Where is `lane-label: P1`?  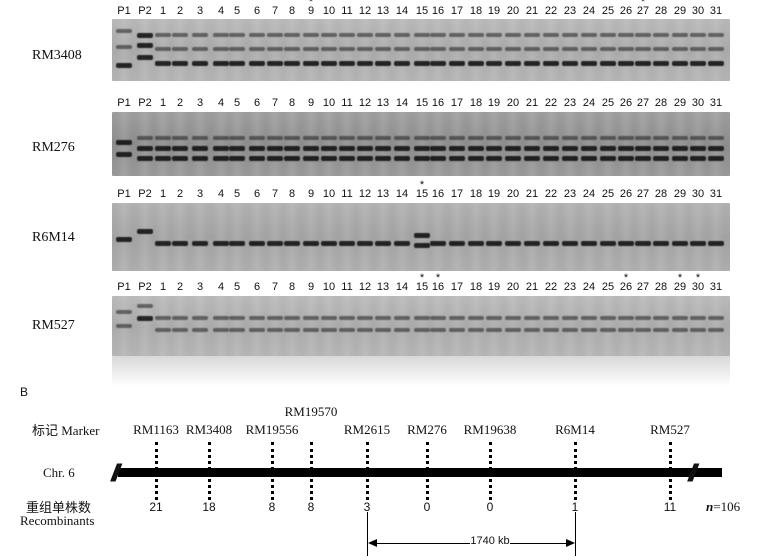
lane-label: P1 is located at coordinates (124, 287).